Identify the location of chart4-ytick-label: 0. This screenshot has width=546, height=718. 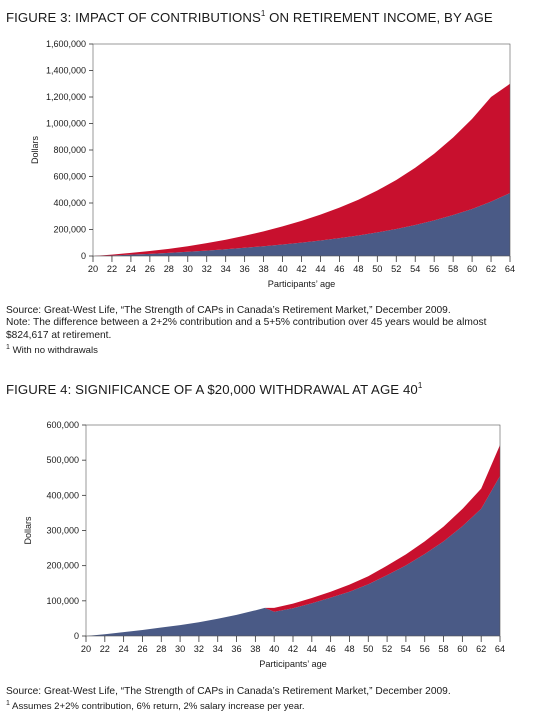
(76, 636).